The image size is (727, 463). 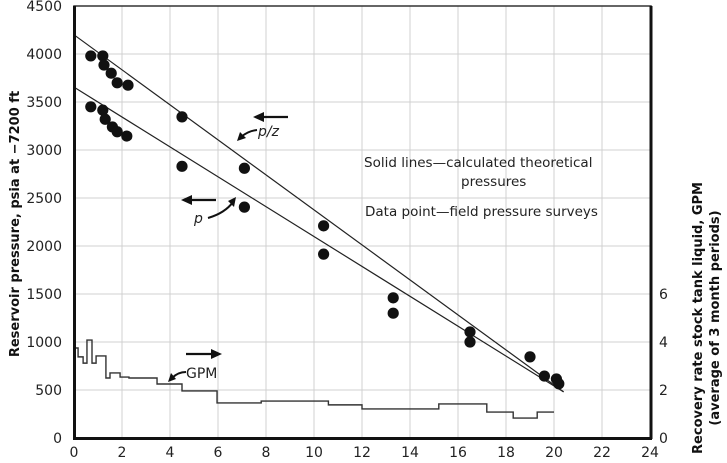 I want to click on pz-label: p/z, so click(x=268, y=132).